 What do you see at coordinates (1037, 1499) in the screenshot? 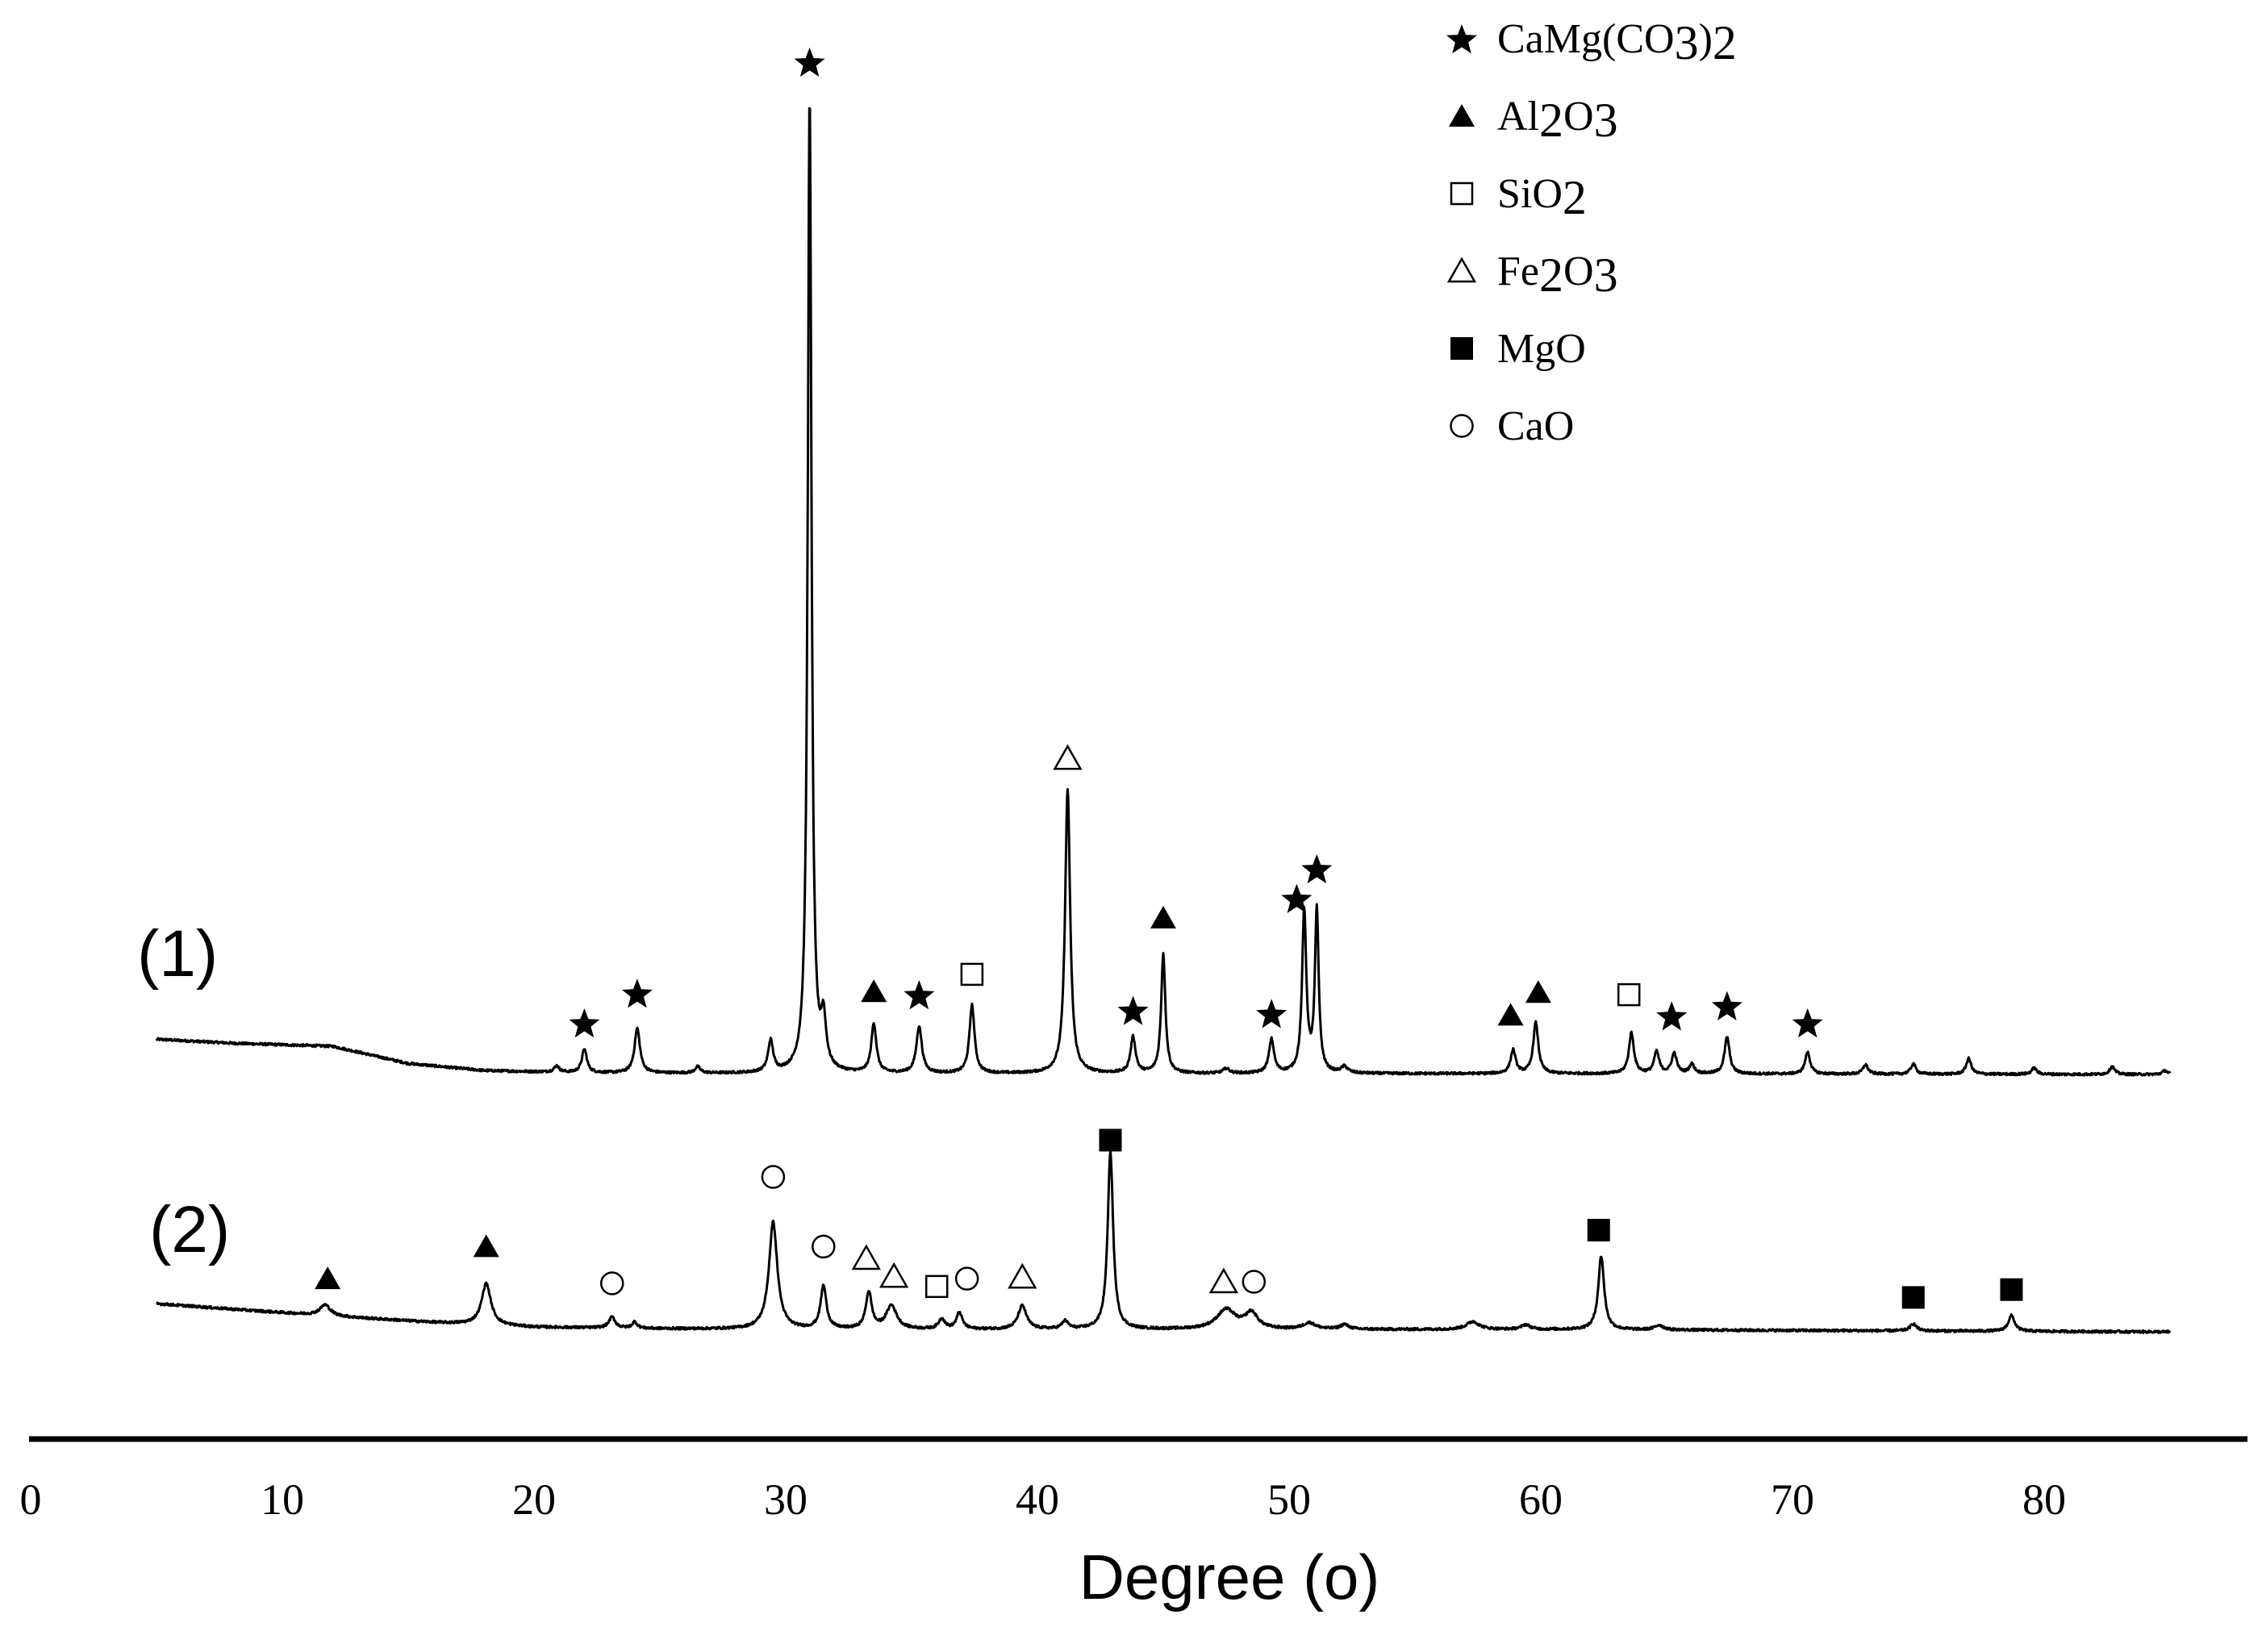
I see `x-tick-label-40: 40` at bounding box center [1037, 1499].